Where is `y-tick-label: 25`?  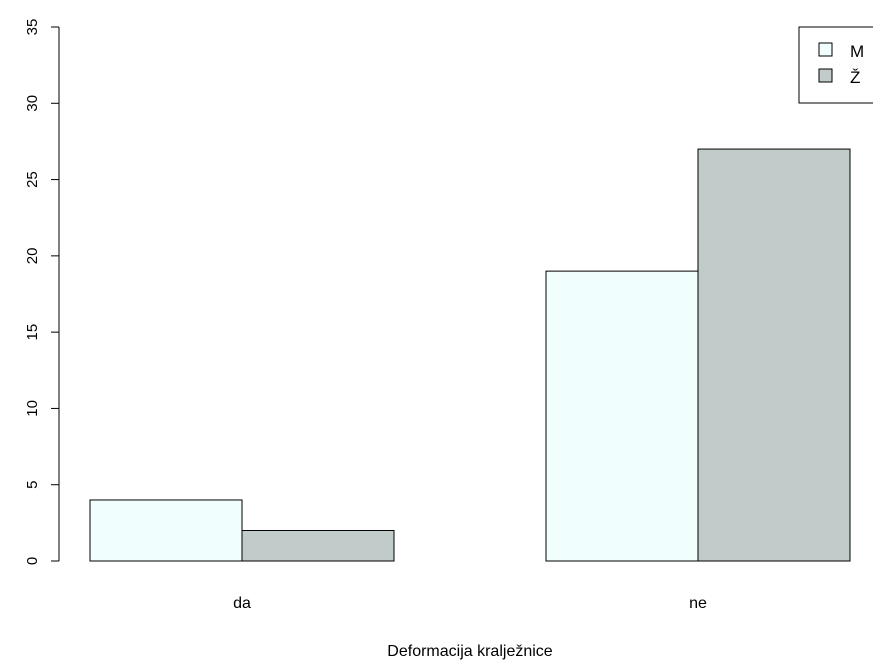
y-tick-label: 25 is located at coordinates (32, 179).